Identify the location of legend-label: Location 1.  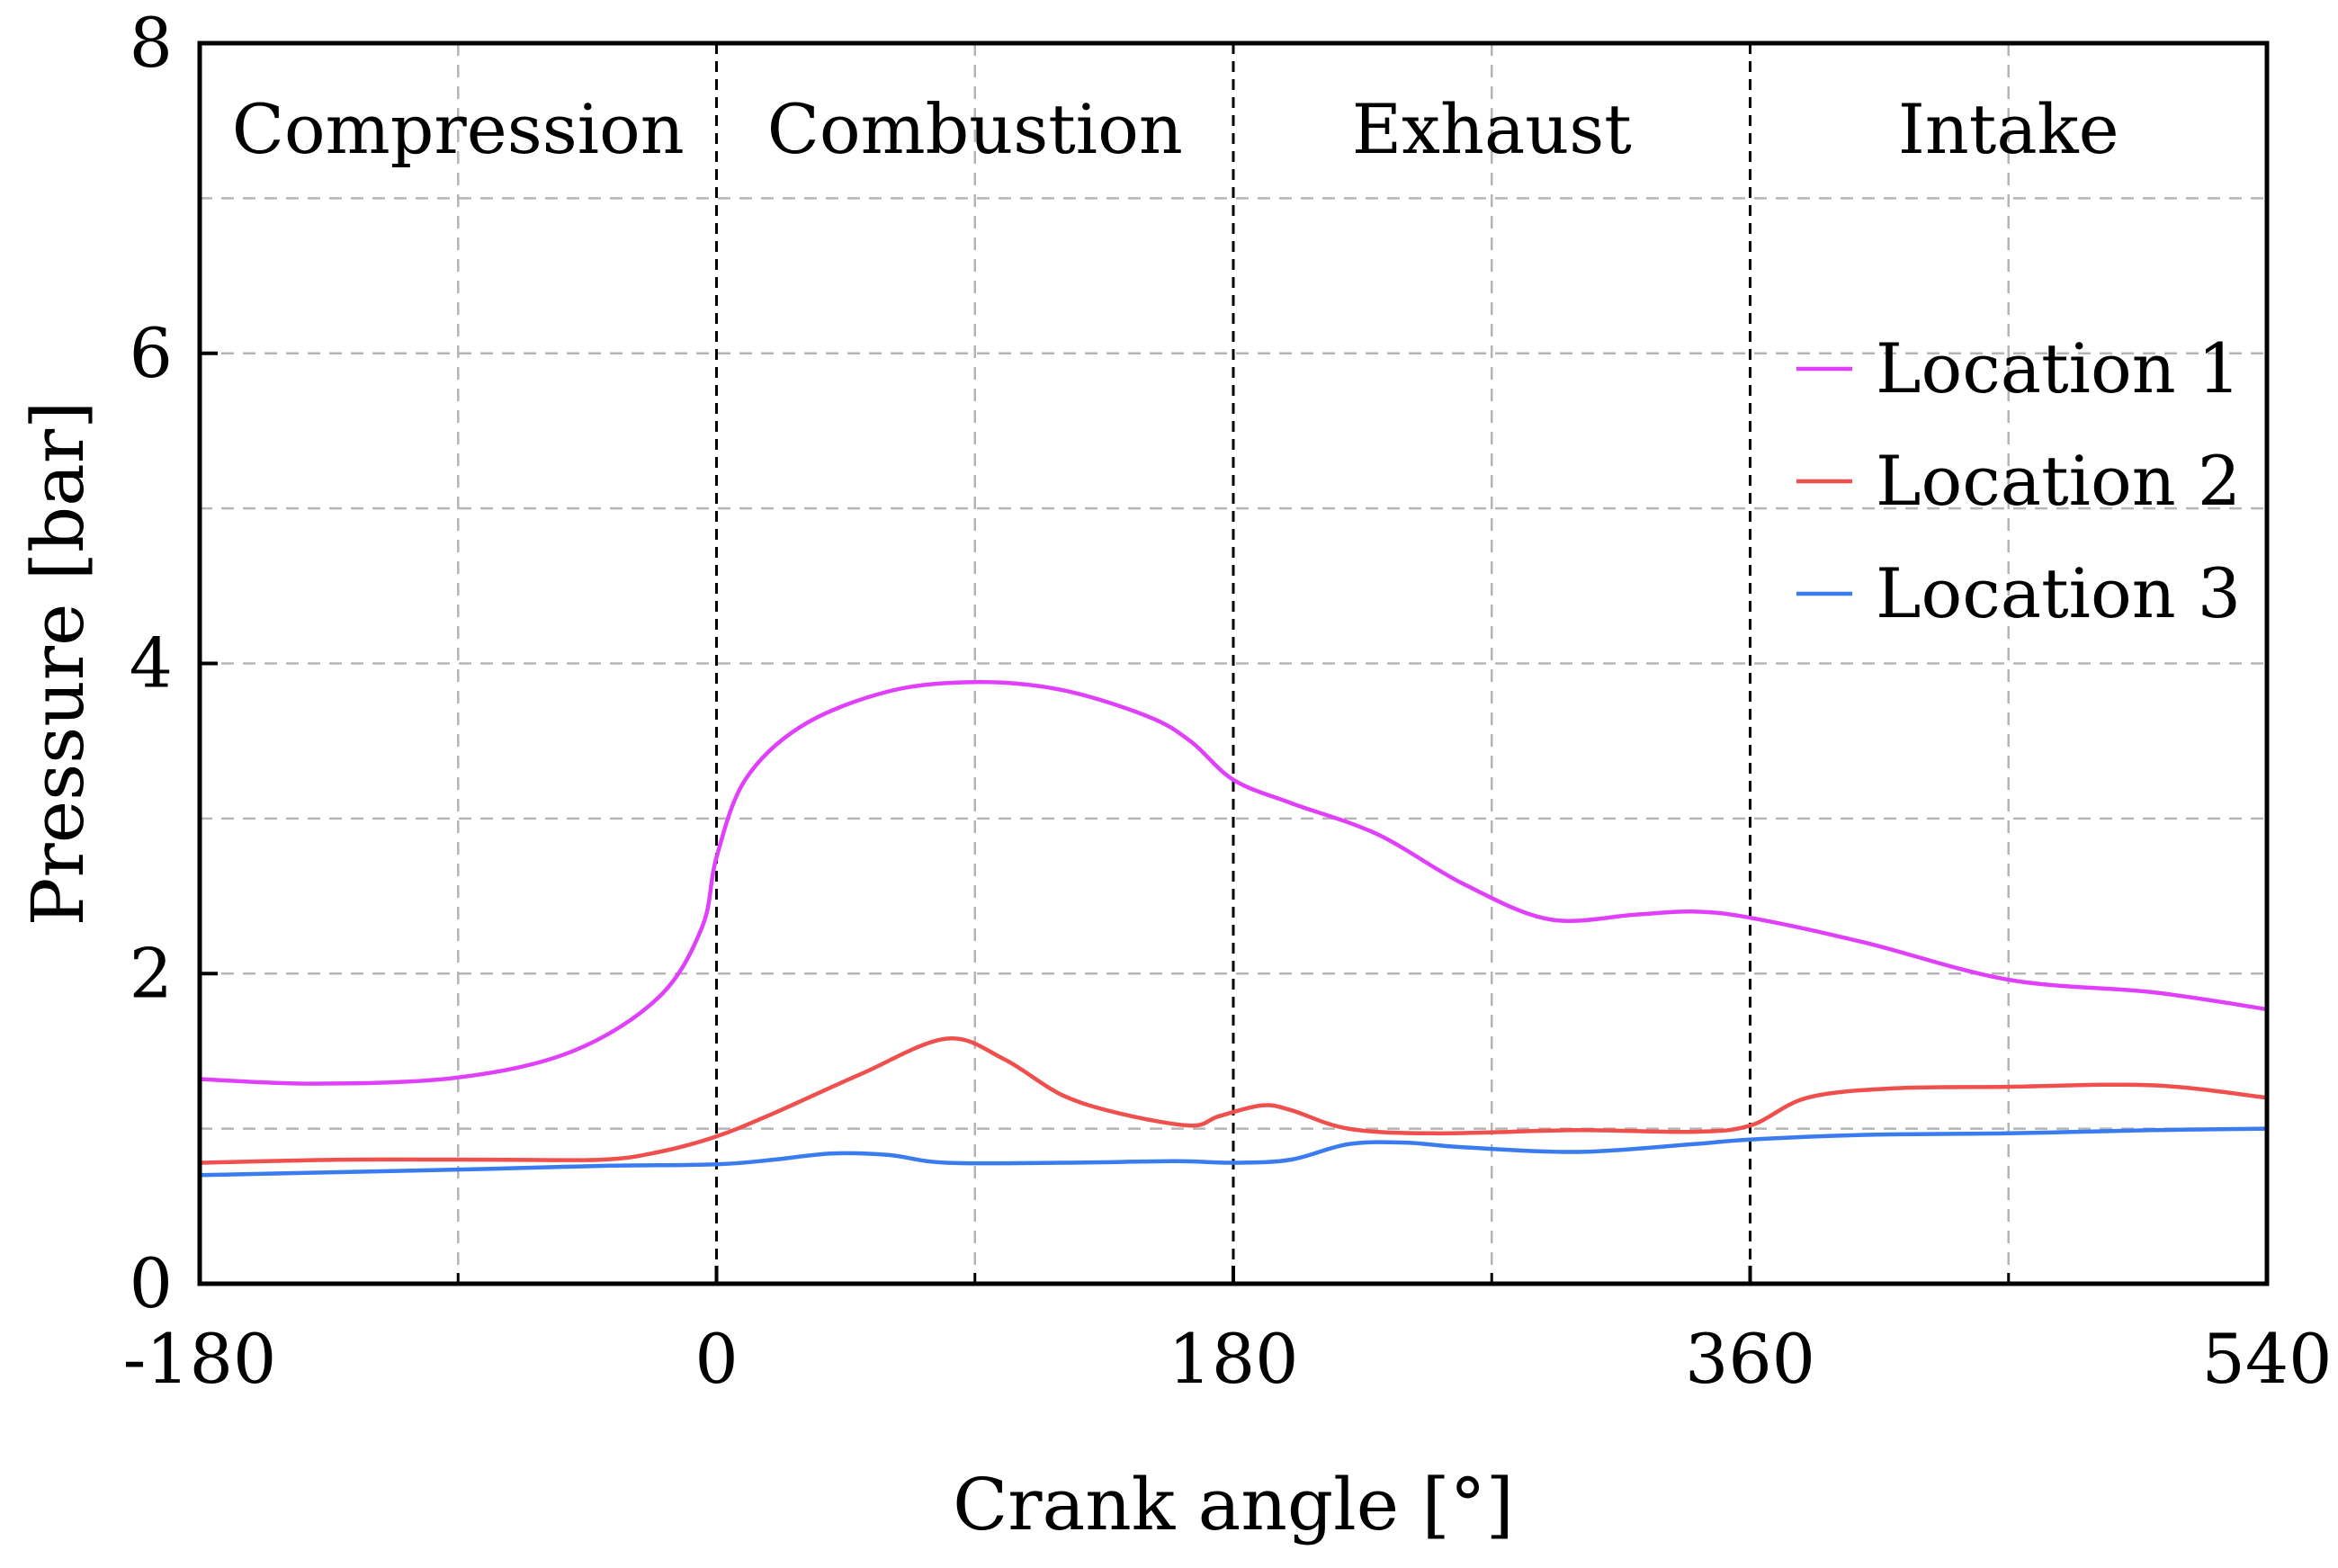
(2058, 368).